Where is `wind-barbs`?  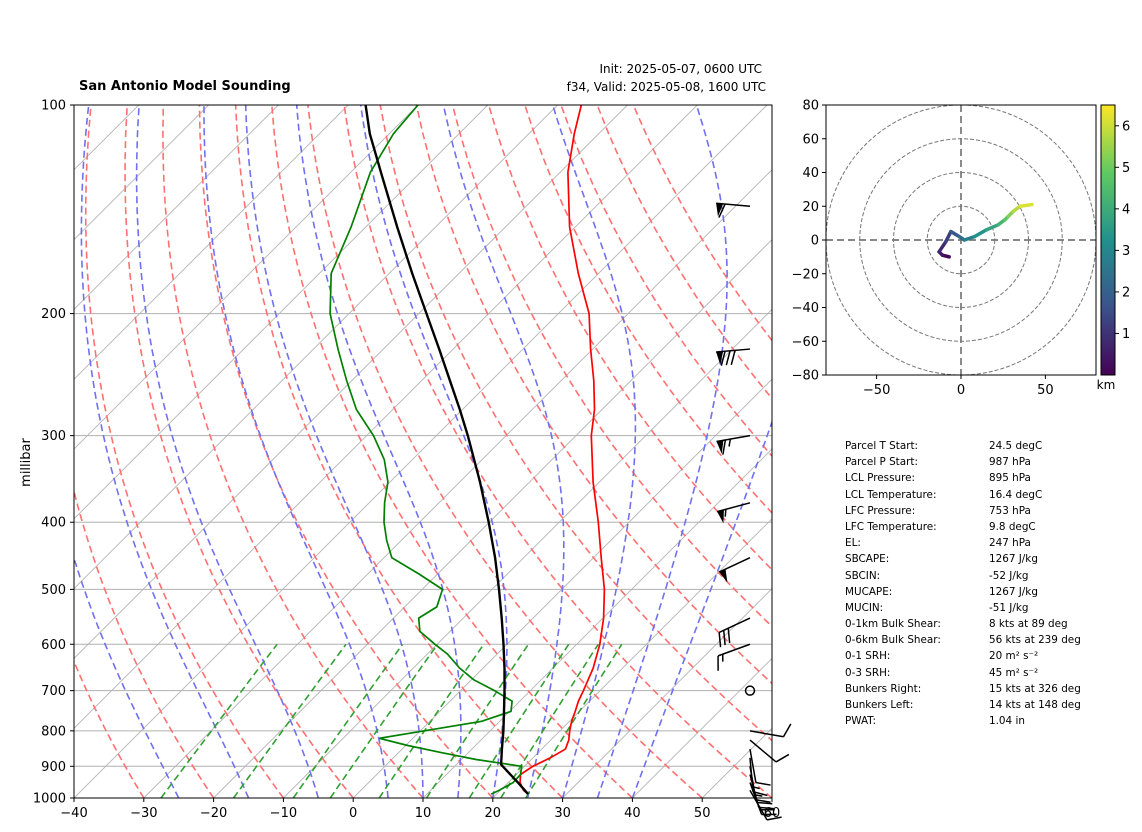 wind-barbs is located at coordinates (754, 511).